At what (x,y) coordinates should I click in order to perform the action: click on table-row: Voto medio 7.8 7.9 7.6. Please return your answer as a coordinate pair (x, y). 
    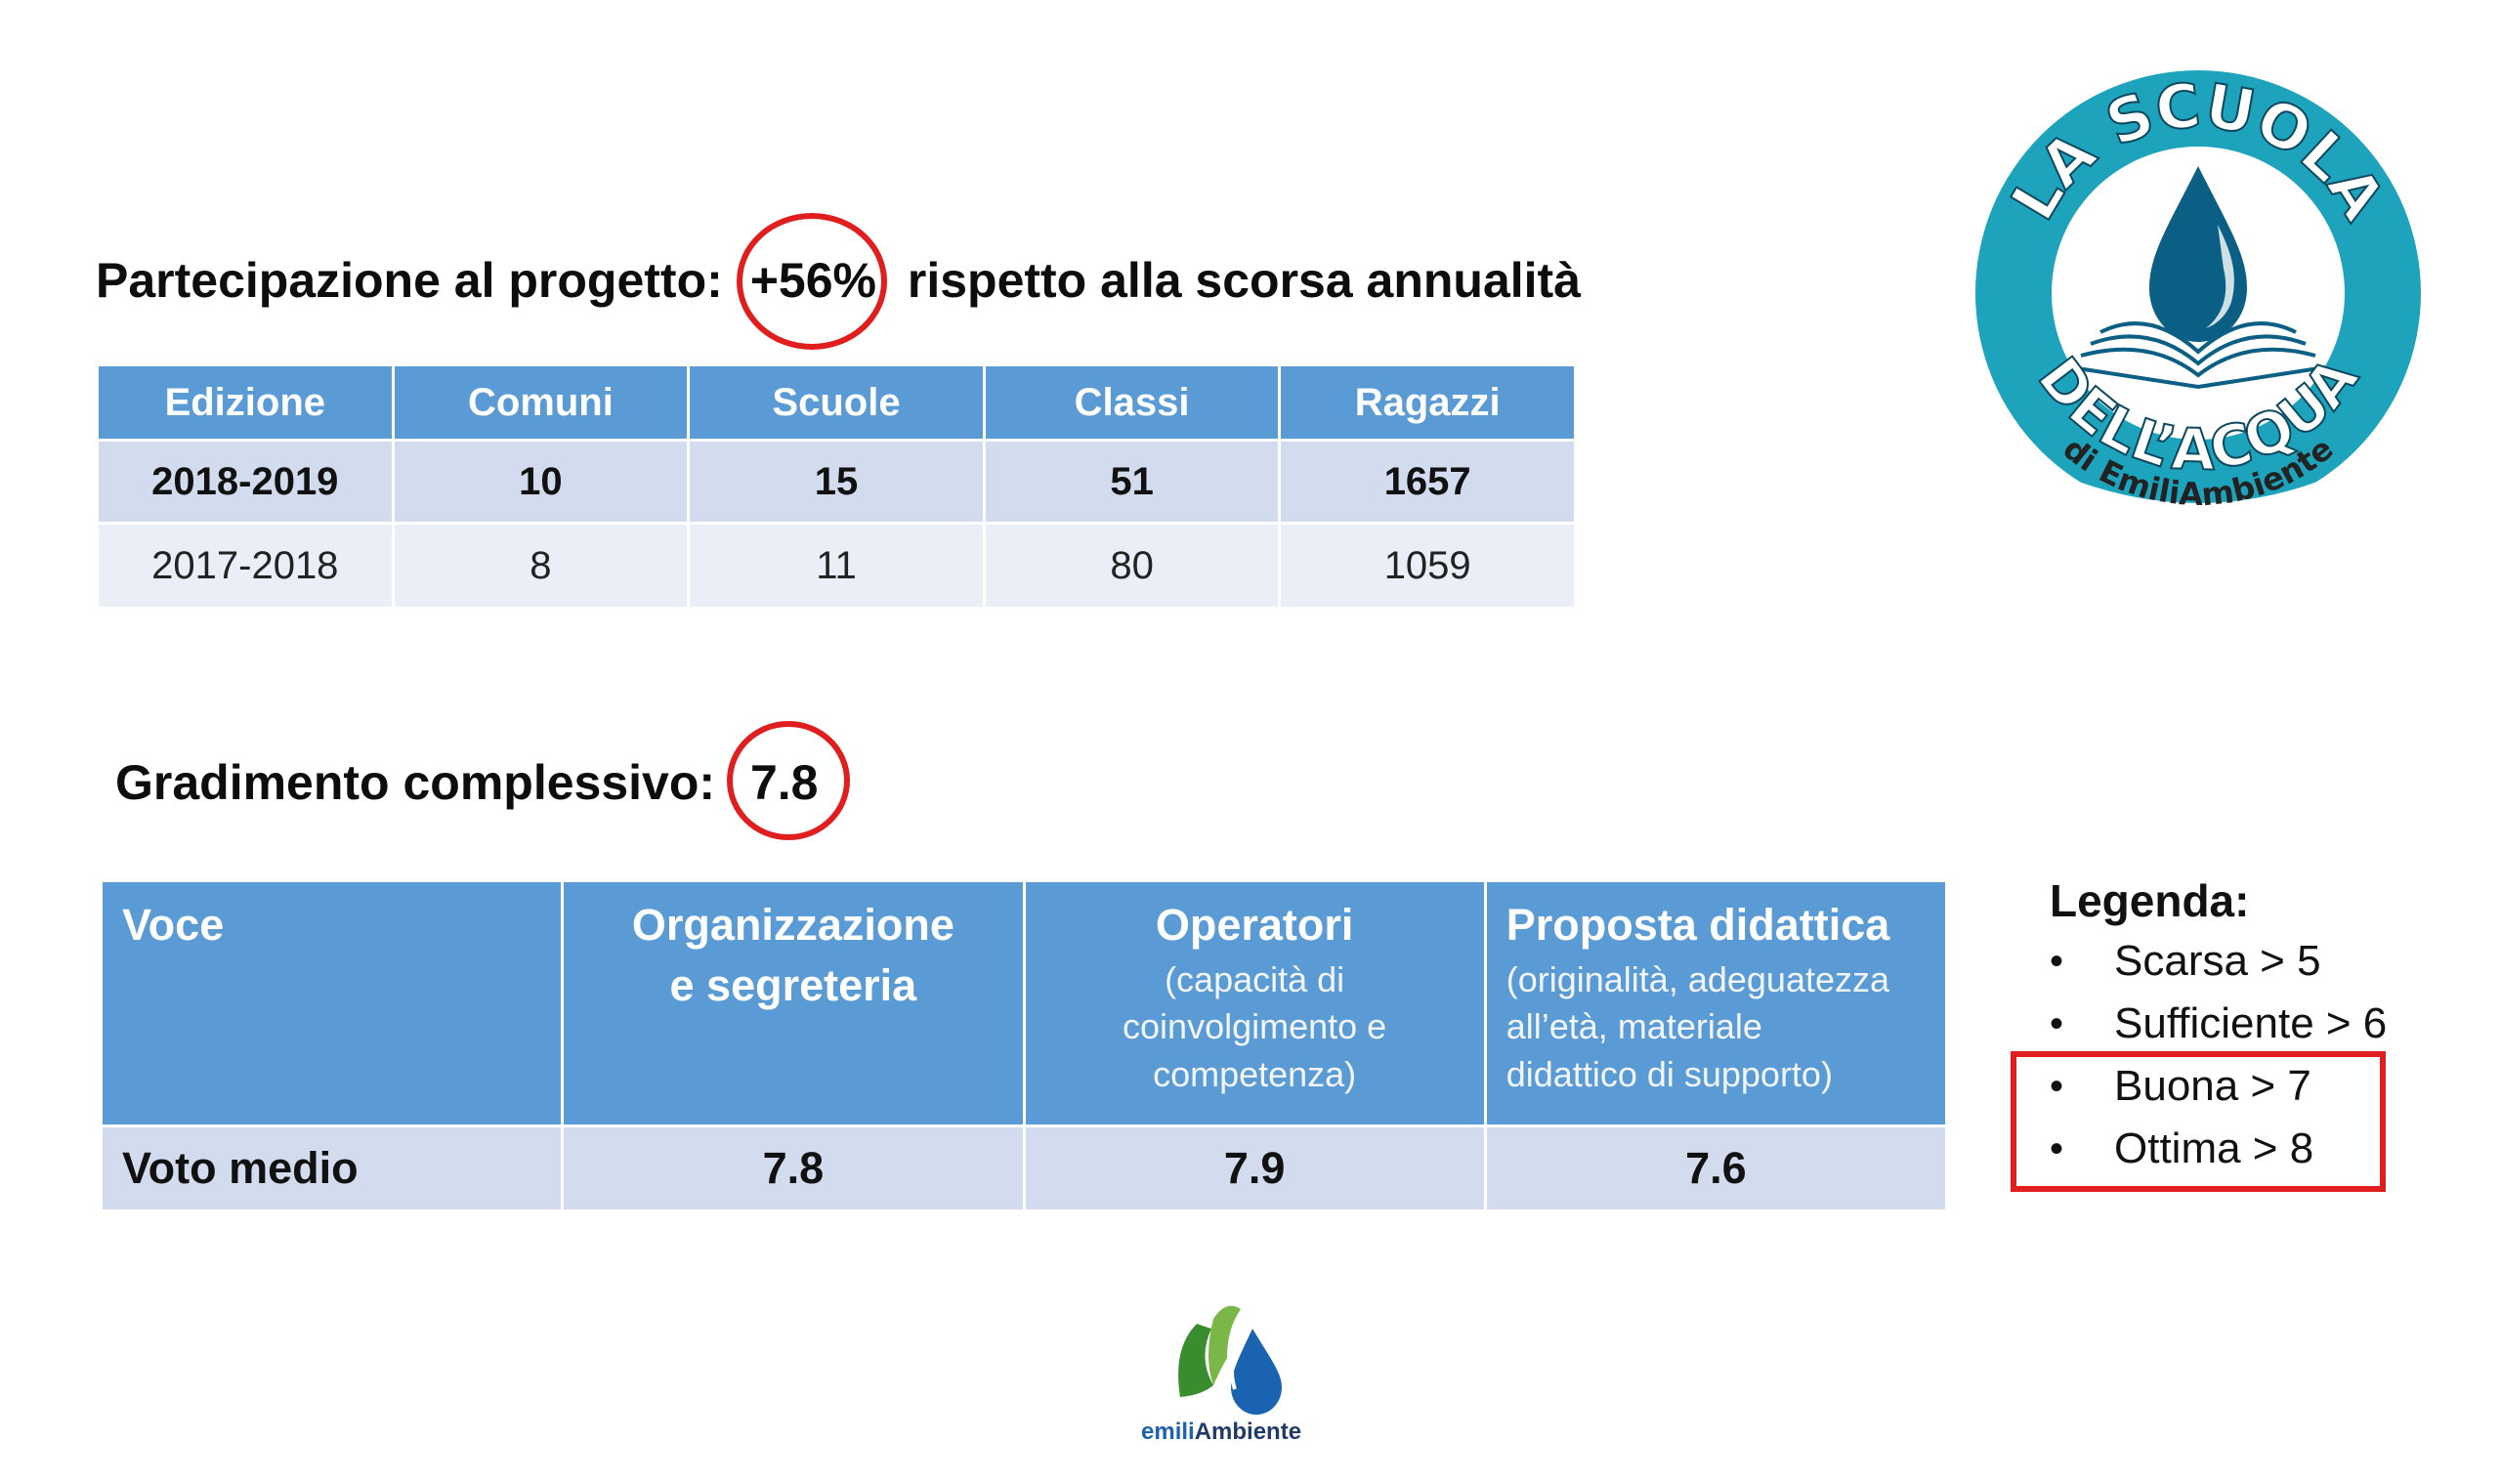
    Looking at the image, I should click on (1024, 1168).